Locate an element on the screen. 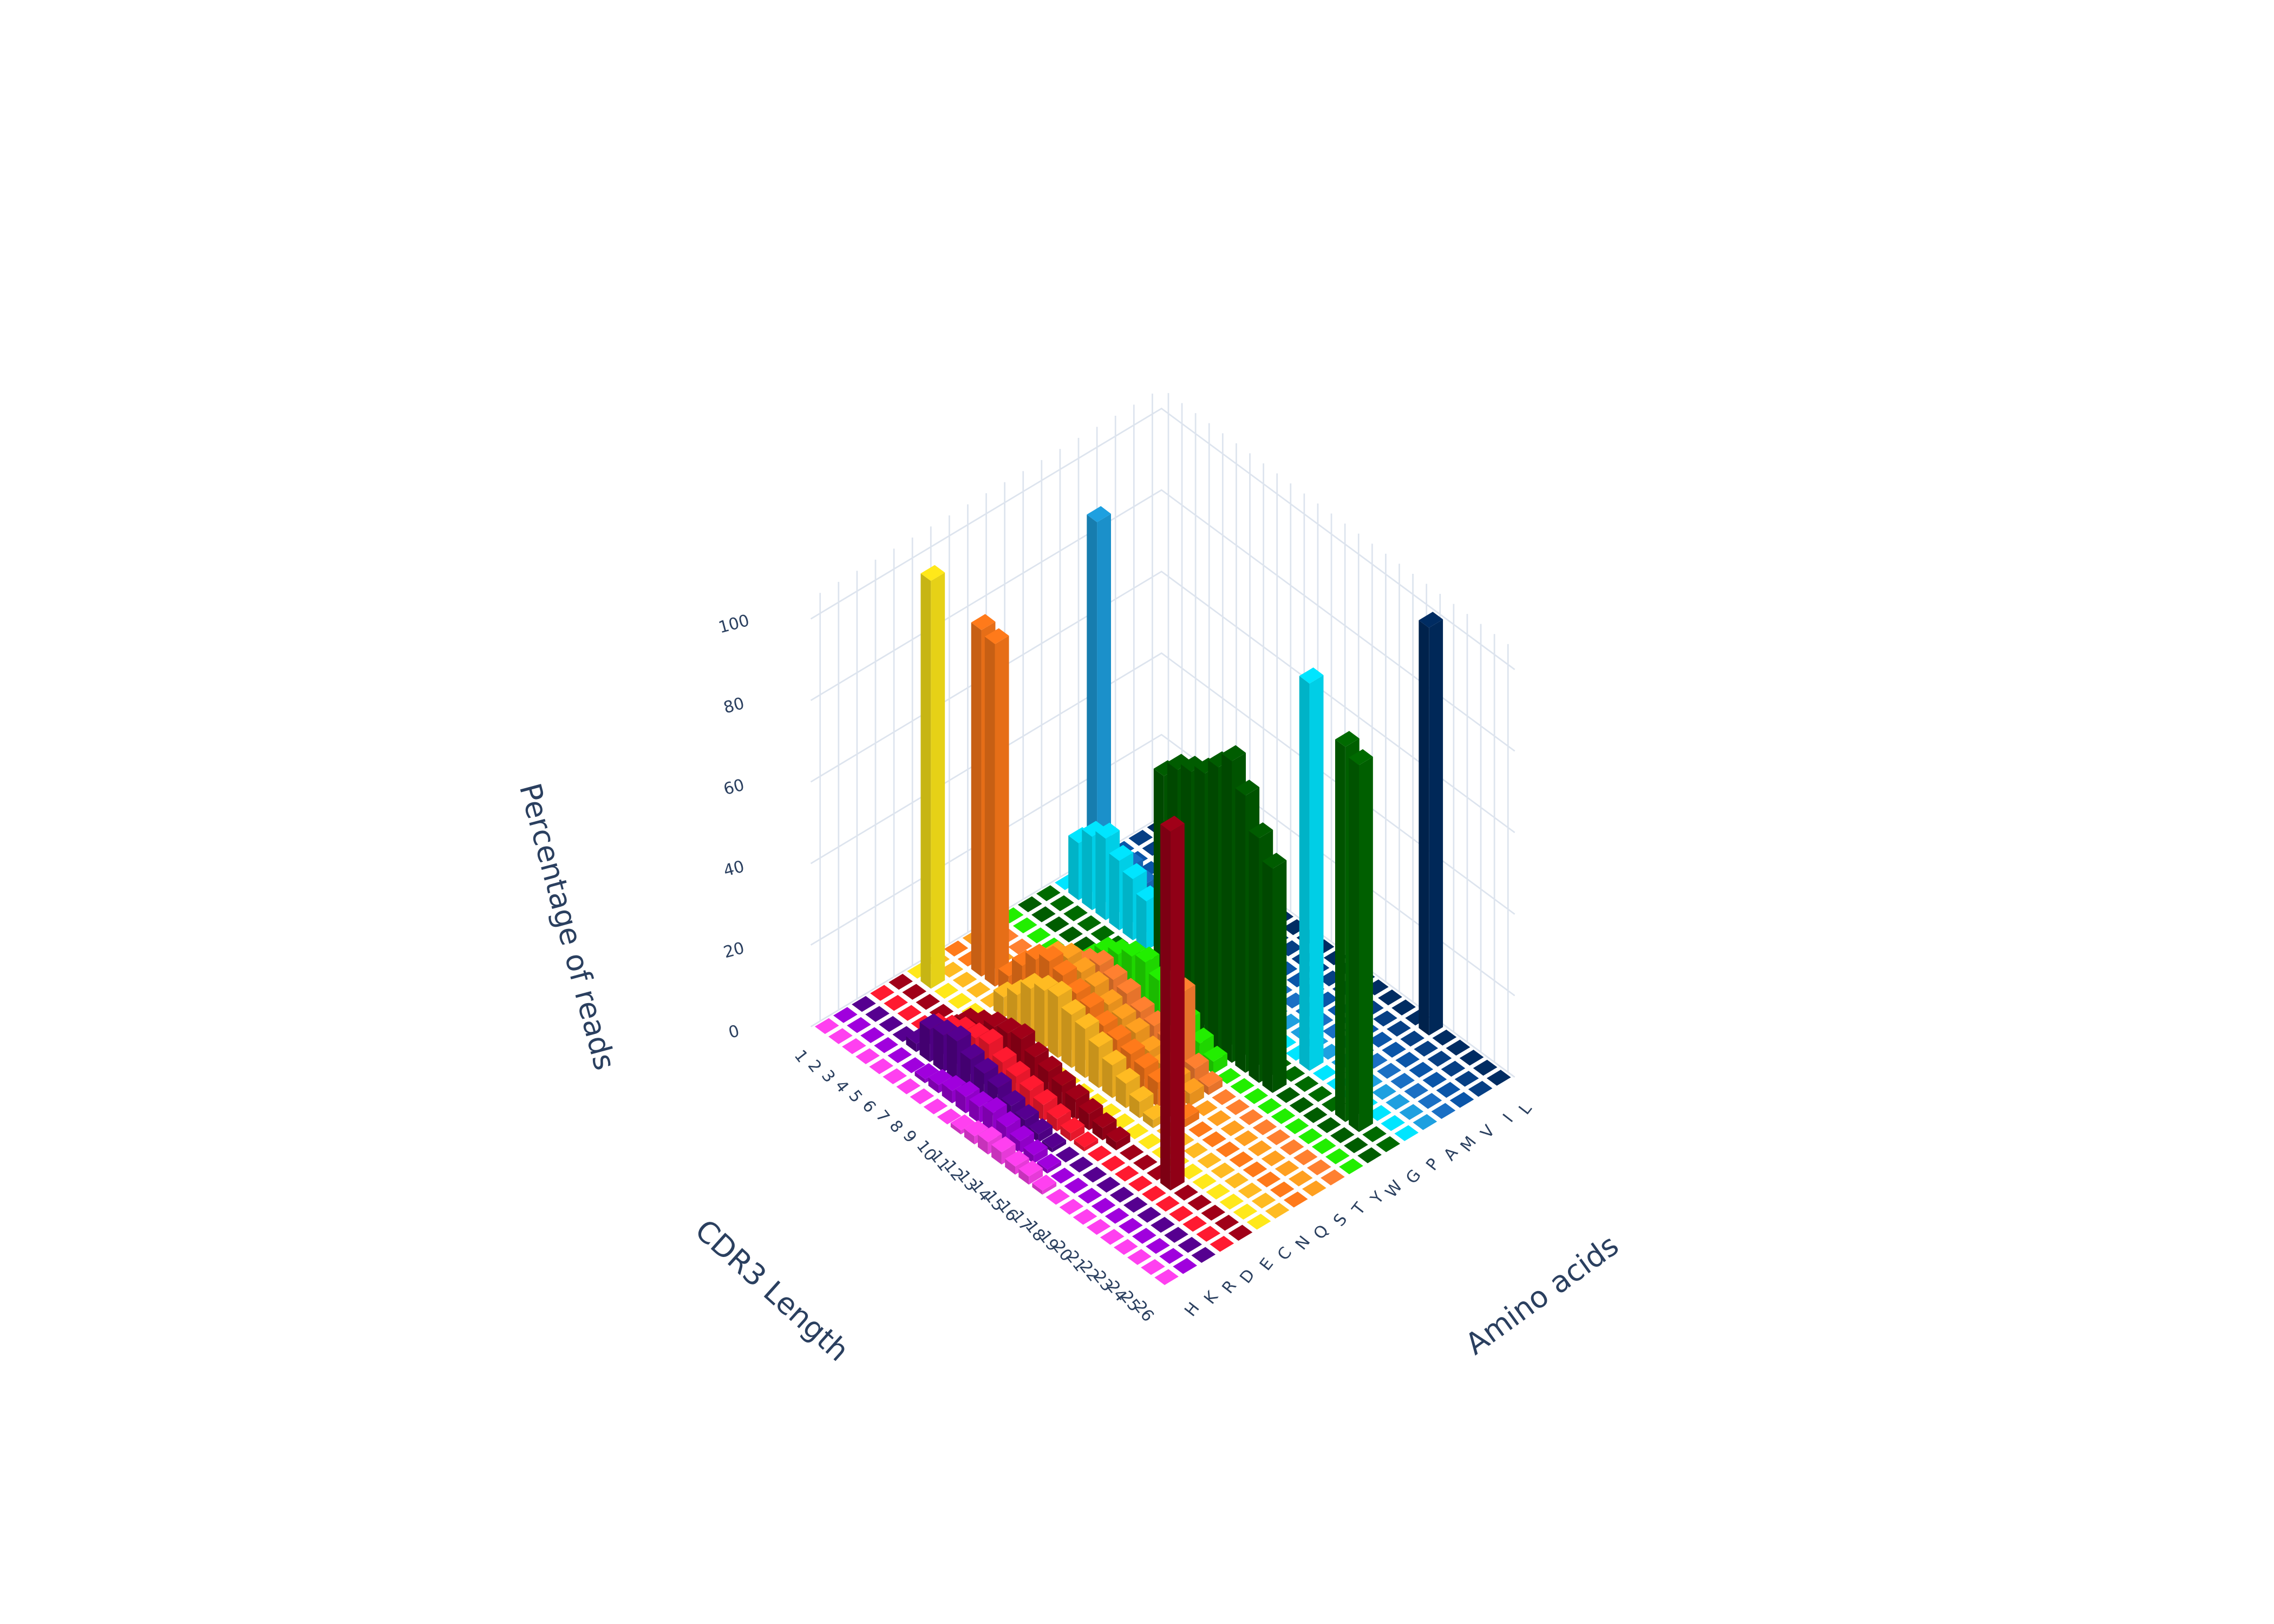 The width and height of the screenshot is (2274, 1624). x-tick-label: K is located at coordinates (1212, 1297).